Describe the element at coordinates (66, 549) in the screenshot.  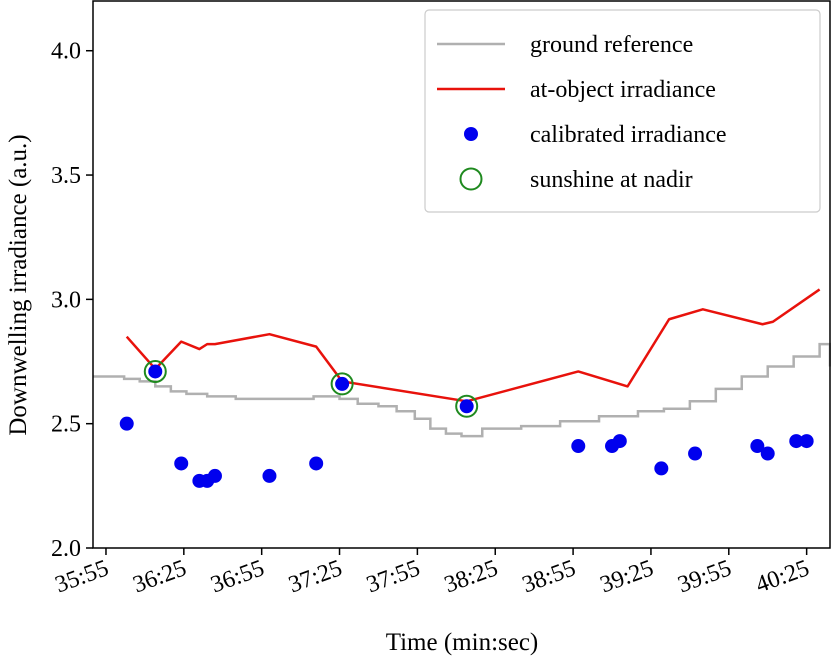
I see `y-tick-label: 2.0` at that location.